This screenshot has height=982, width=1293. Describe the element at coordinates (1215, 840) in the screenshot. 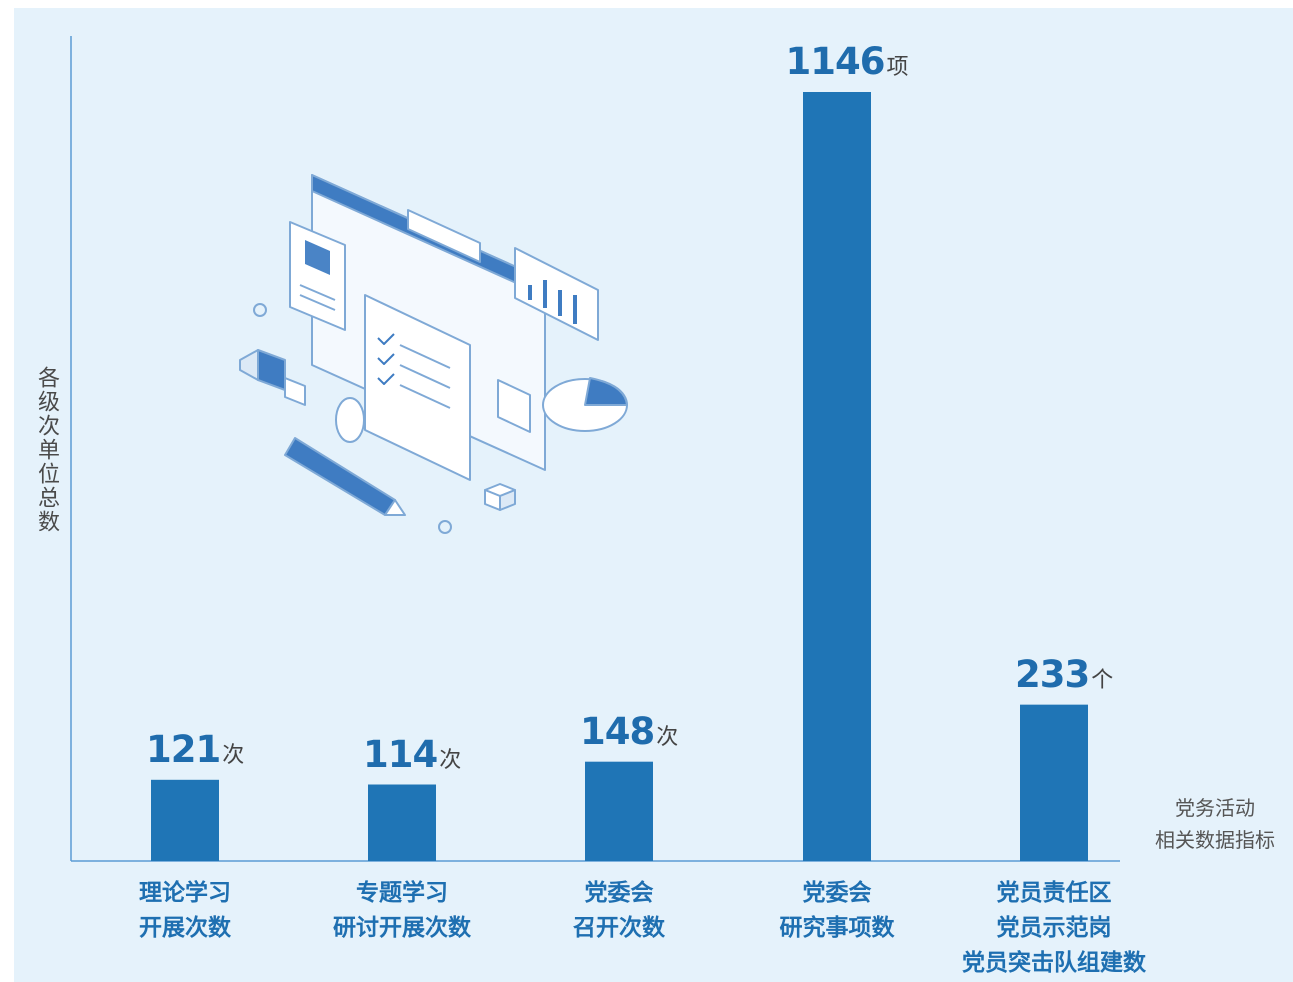

I see `x-axis-label-line-2: 相关数据指标` at that location.